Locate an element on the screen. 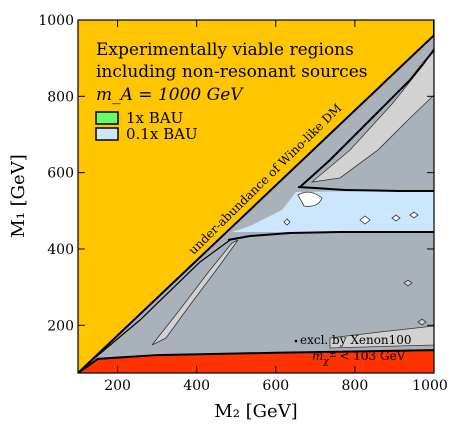 This screenshot has height=429, width=457. legend-swatch-0-1x-bau is located at coordinates (107, 134).